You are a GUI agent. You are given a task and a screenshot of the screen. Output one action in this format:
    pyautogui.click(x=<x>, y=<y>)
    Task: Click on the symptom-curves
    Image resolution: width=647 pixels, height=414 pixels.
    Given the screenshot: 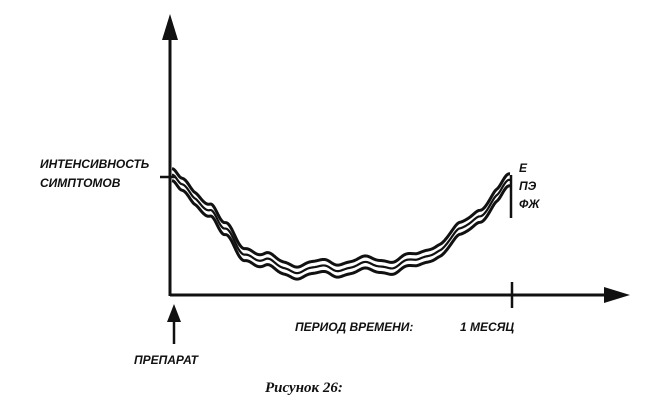 What is the action you would take?
    pyautogui.click(x=341, y=224)
    